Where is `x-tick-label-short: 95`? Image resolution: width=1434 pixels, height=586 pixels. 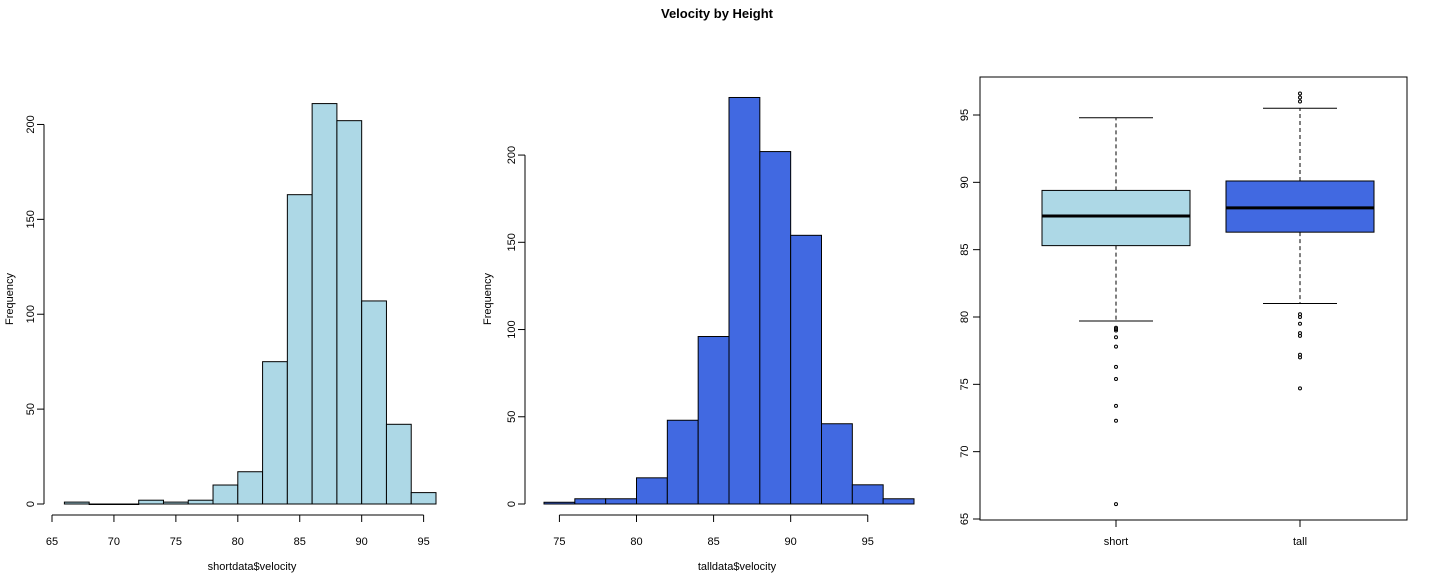
x-tick-label-short: 95 is located at coordinates (423, 542).